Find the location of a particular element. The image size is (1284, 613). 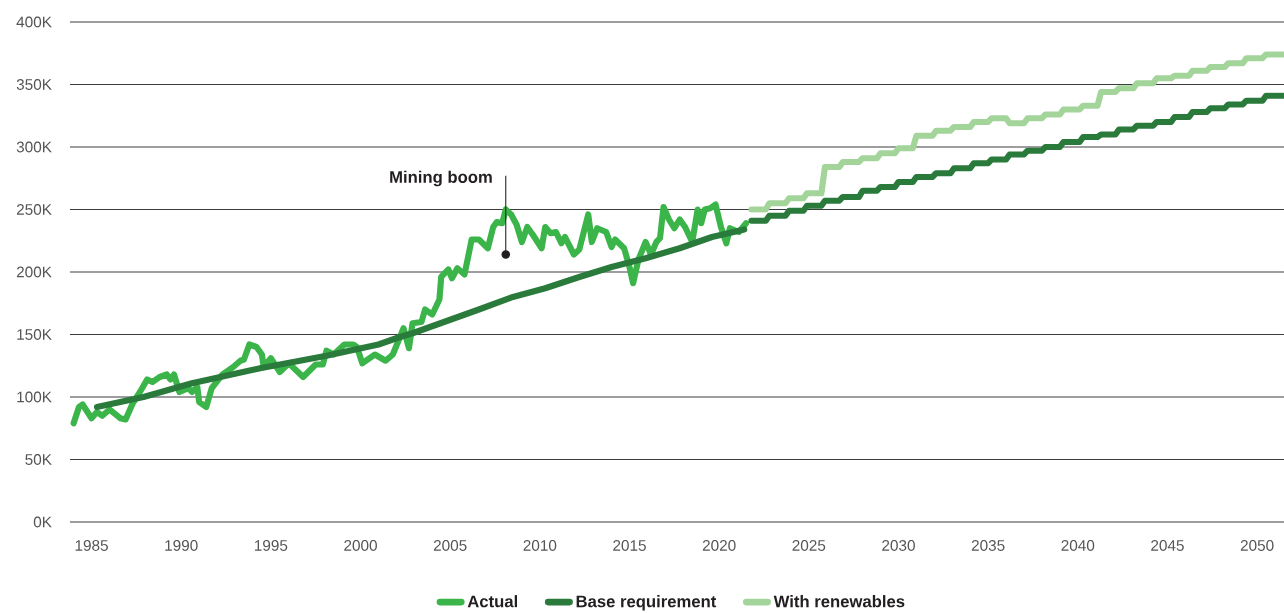

legend-label: Base requirement is located at coordinates (646, 603).